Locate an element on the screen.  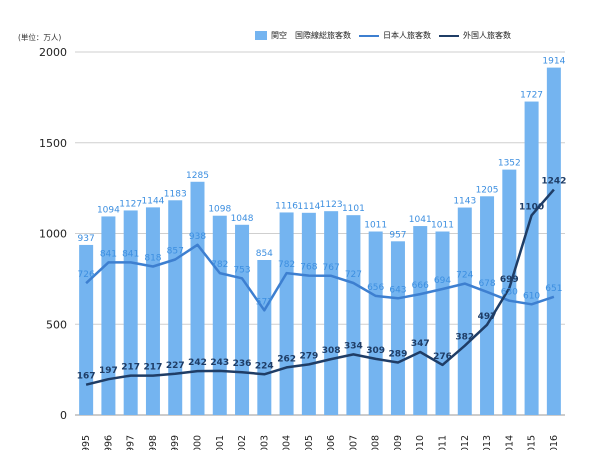
japanese-value-label: 678 is located at coordinates (486, 284).